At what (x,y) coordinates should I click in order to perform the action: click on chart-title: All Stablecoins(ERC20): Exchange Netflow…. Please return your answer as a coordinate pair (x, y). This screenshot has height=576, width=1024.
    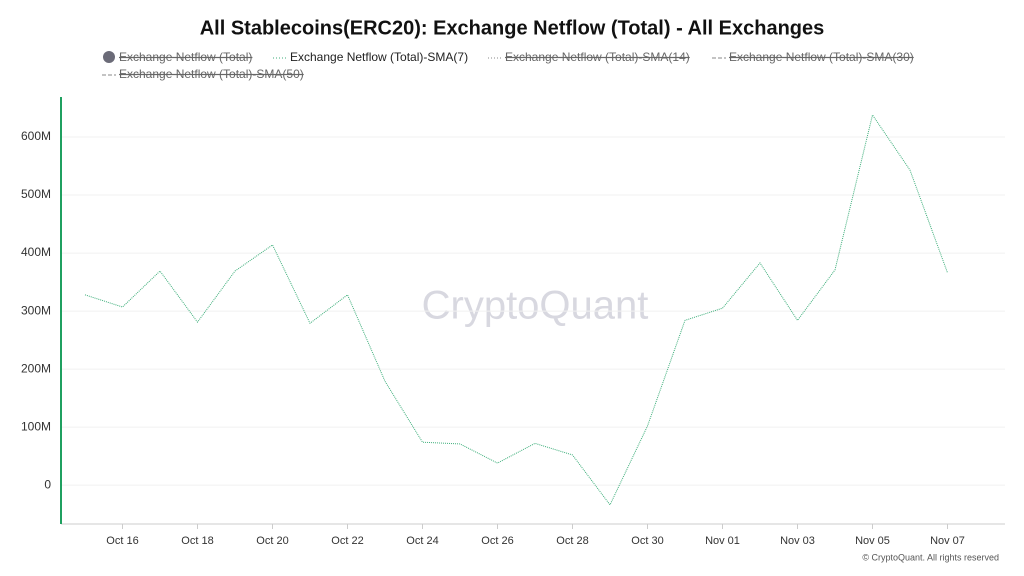
    Looking at the image, I should click on (512, 28).